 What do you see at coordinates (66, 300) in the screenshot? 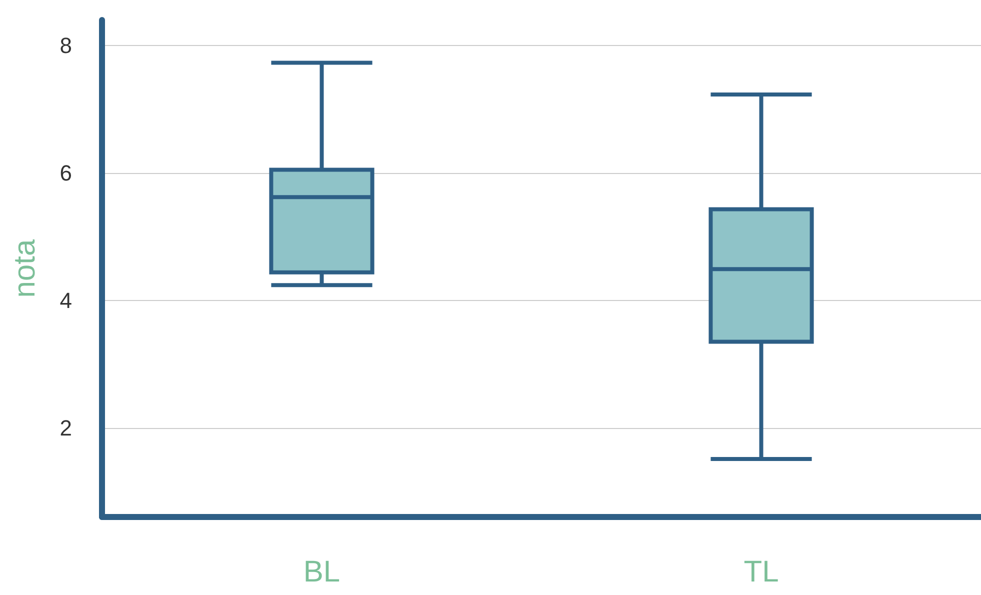
I see `y-tick-label: 4` at bounding box center [66, 300].